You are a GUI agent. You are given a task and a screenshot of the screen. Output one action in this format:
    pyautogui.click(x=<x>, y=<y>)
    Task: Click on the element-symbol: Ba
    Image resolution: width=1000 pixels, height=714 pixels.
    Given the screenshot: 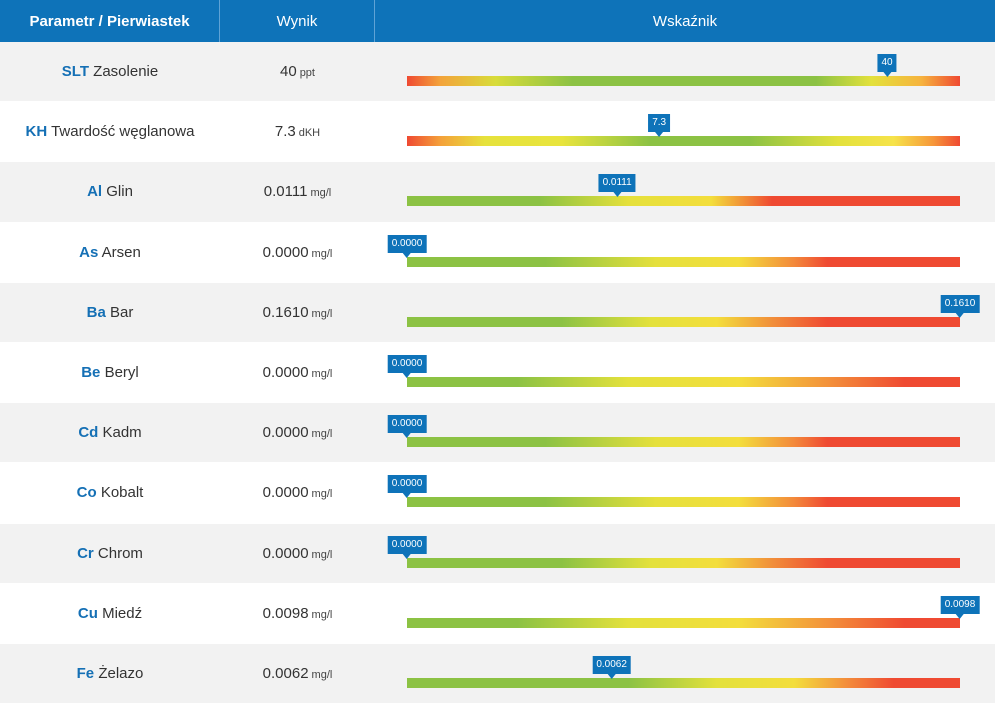 What is the action you would take?
    pyautogui.click(x=96, y=312)
    